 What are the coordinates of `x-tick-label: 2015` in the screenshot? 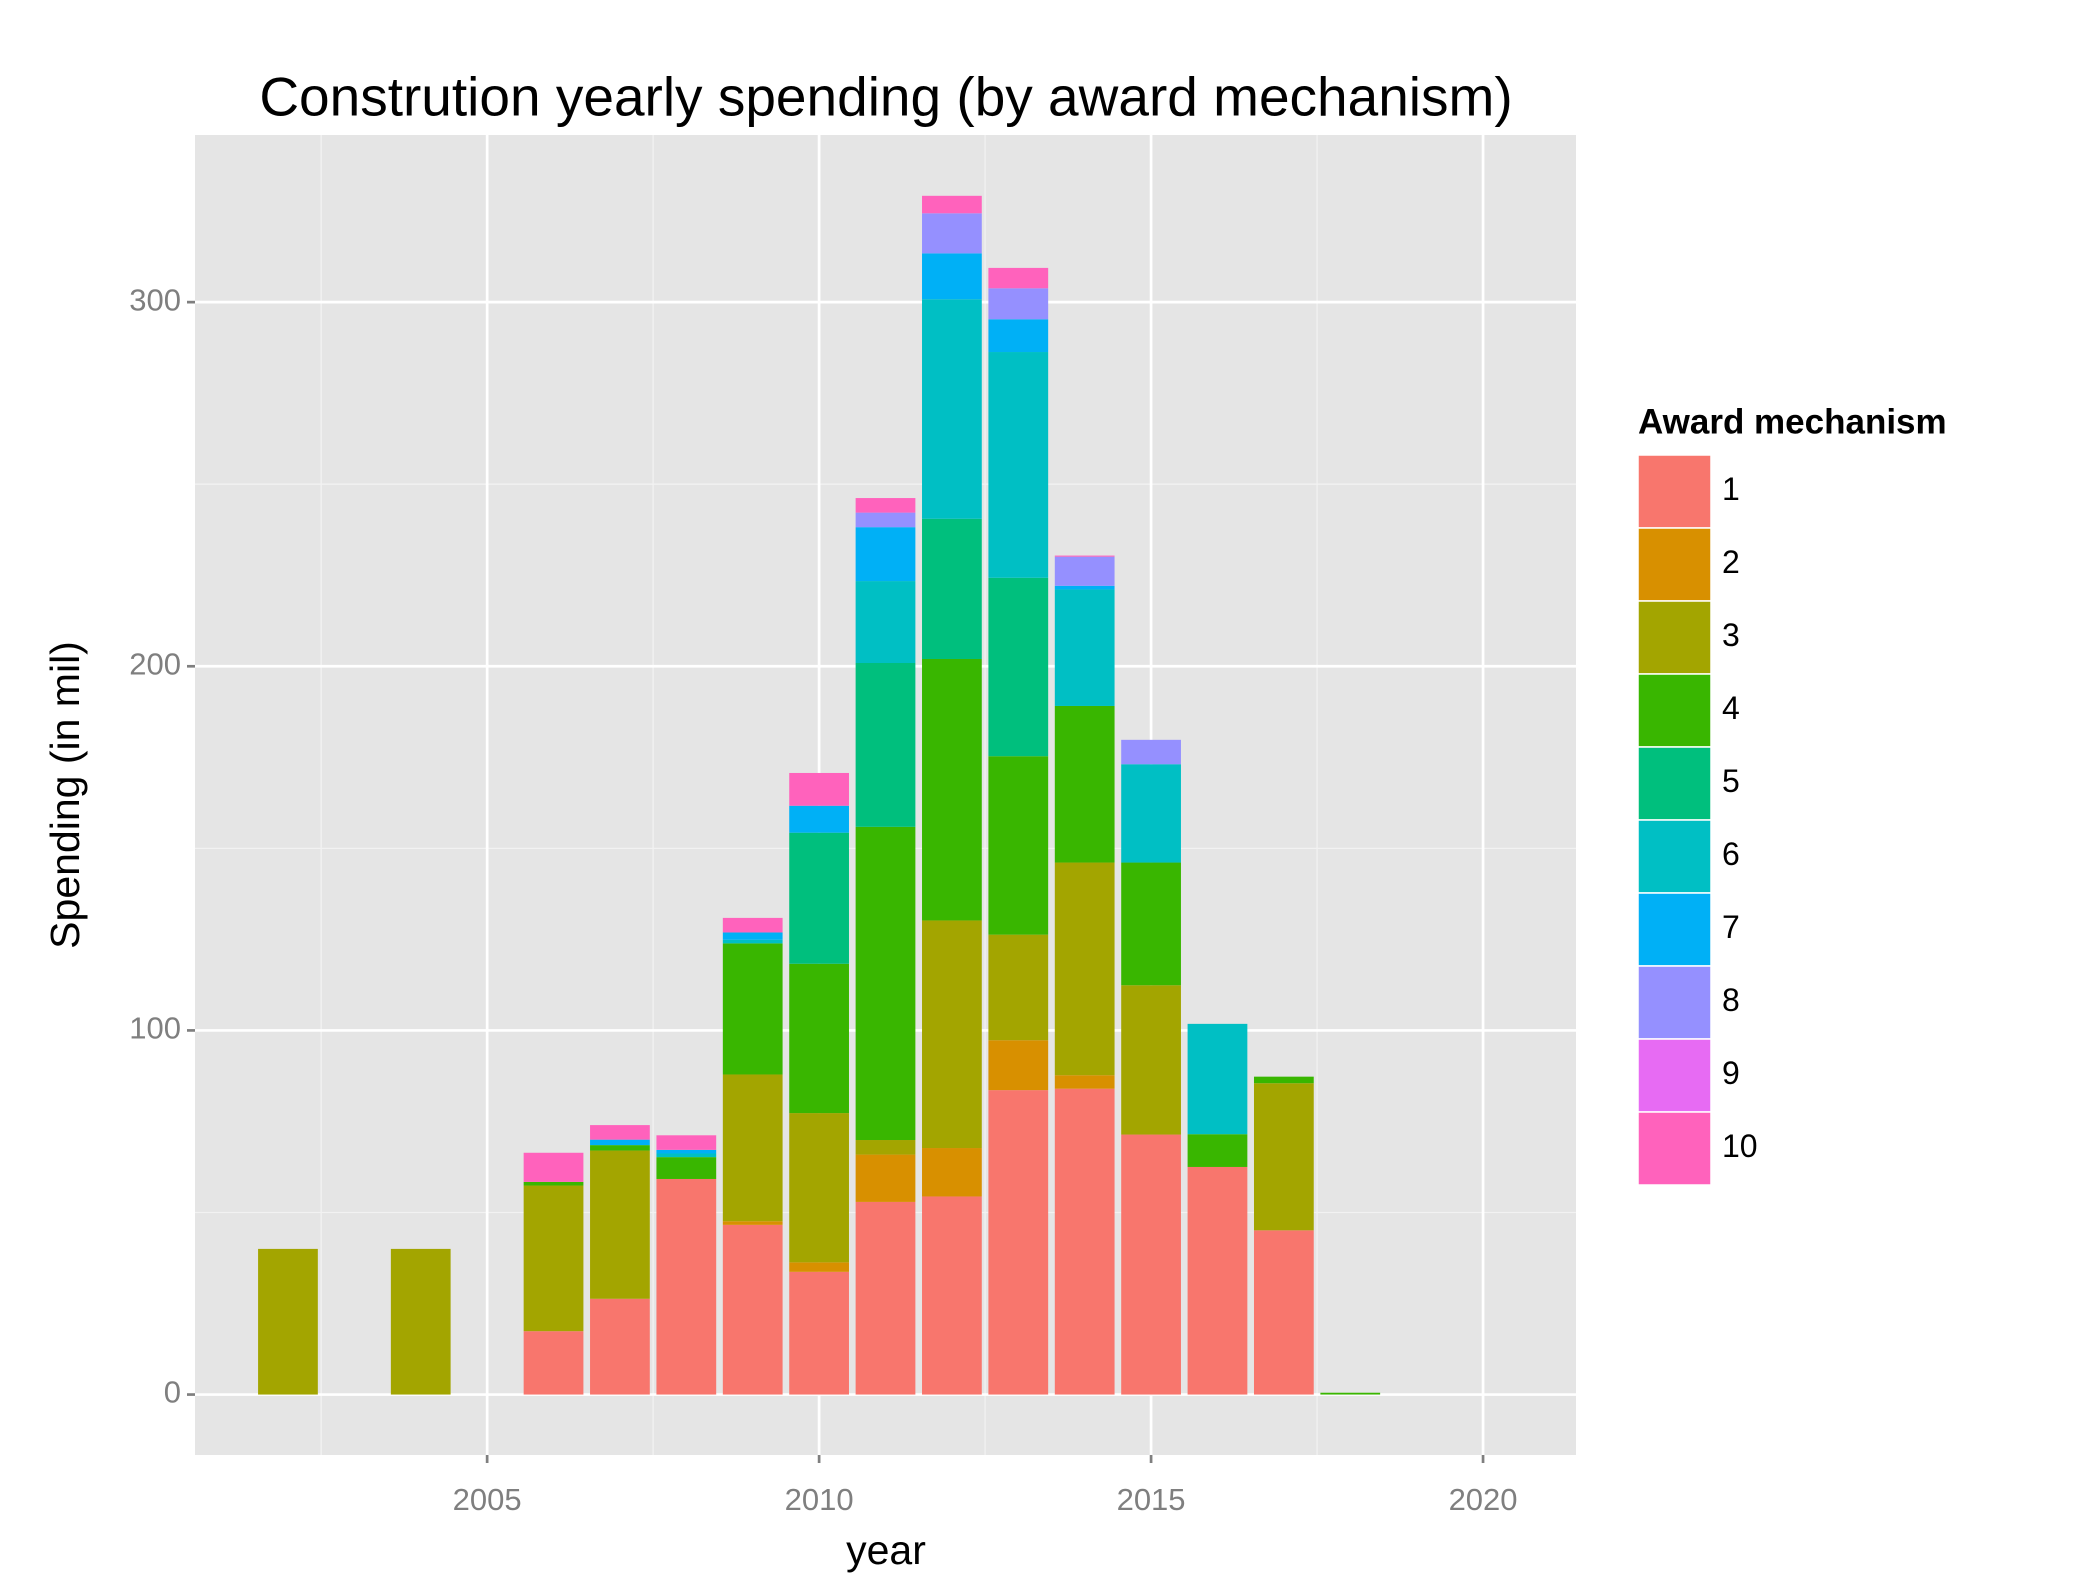 It's located at (1151, 1499).